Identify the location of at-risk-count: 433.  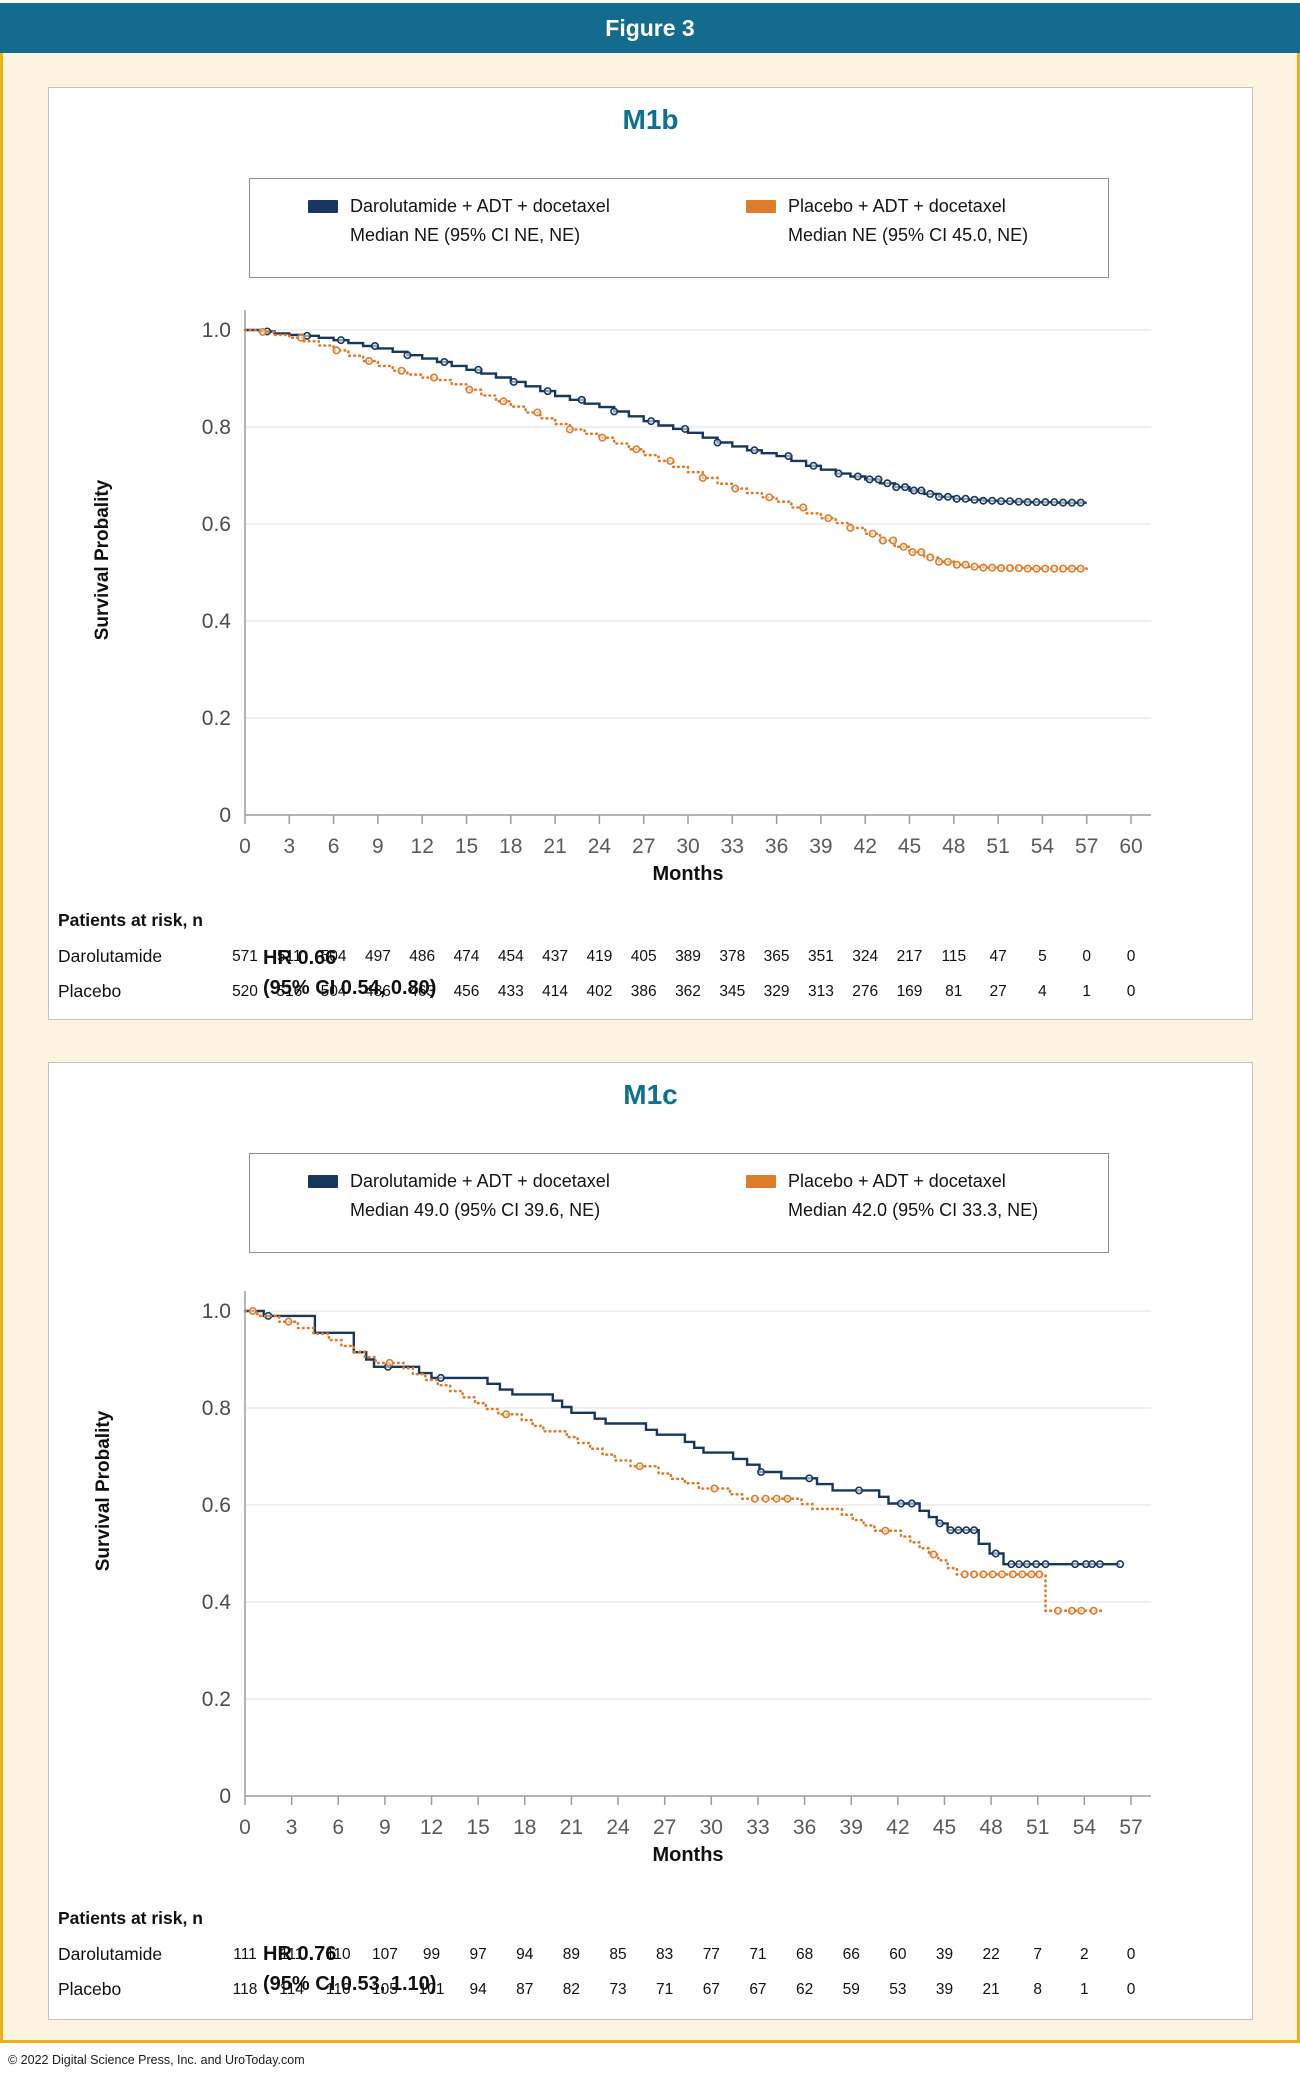
(510, 991).